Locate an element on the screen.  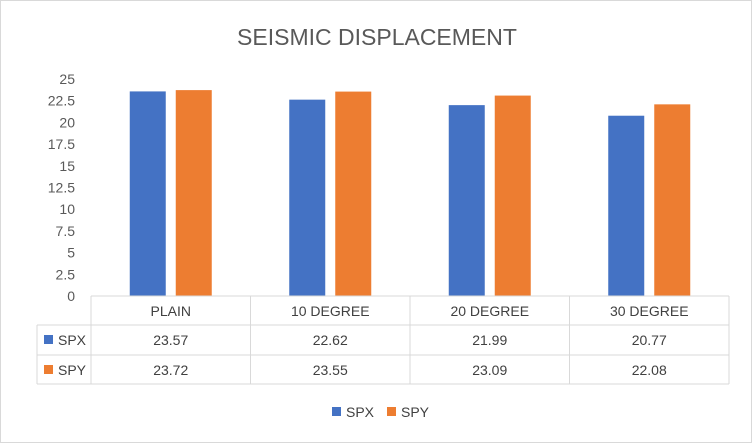
category-label: PLAIN is located at coordinates (171, 311).